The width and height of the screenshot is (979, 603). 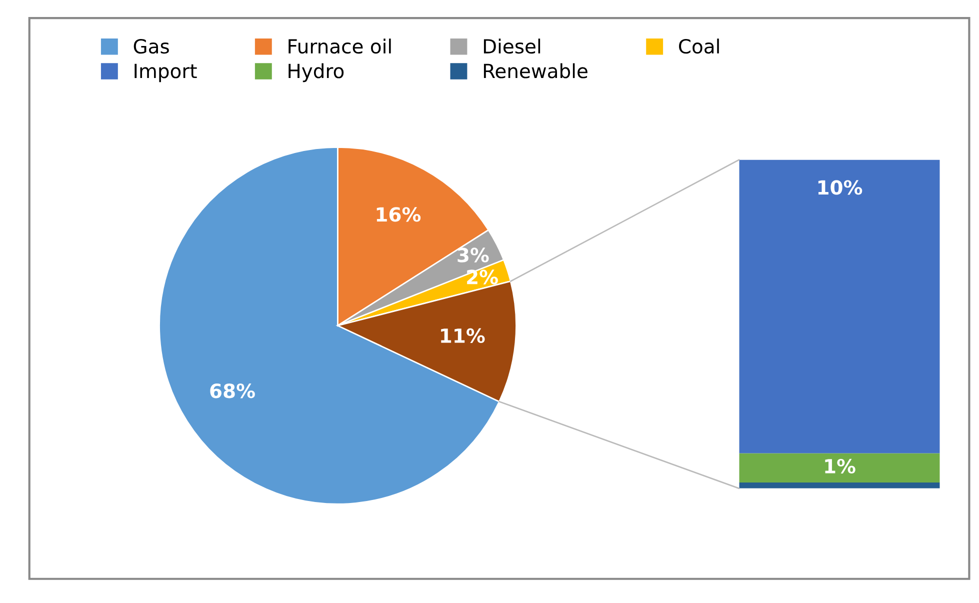 What do you see at coordinates (151, 46) in the screenshot?
I see `legend-label: Gas` at bounding box center [151, 46].